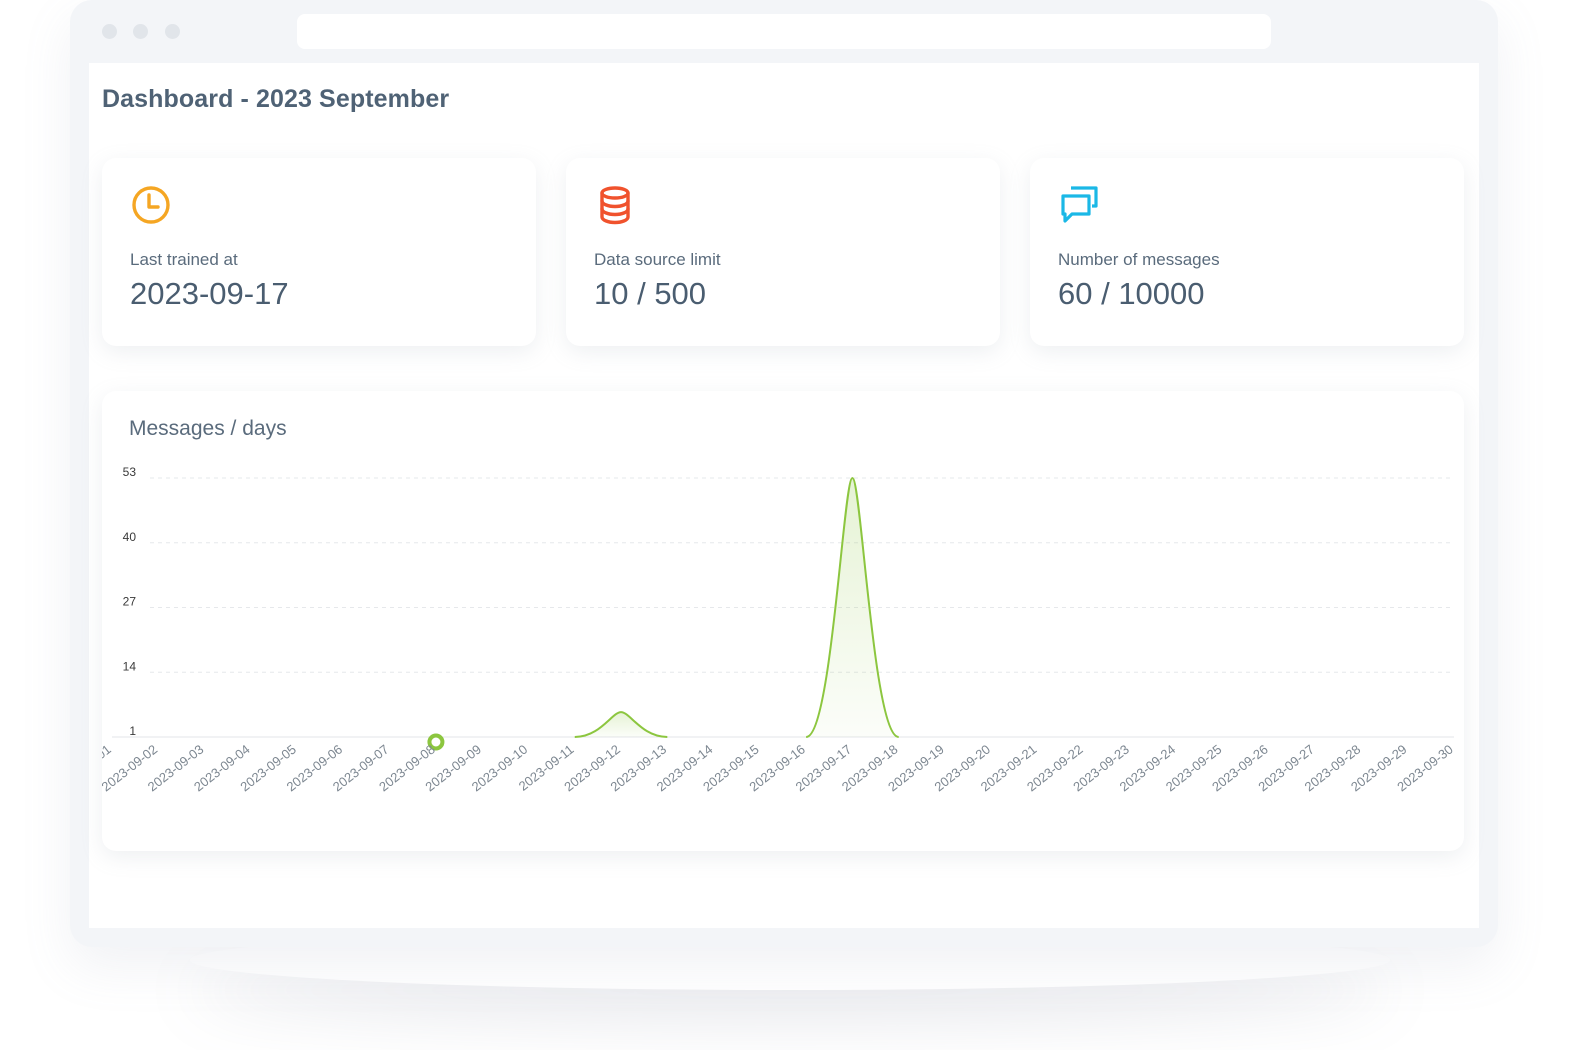 The image size is (1584, 1050). I want to click on stat-value: 2023-09-17, so click(209, 293).